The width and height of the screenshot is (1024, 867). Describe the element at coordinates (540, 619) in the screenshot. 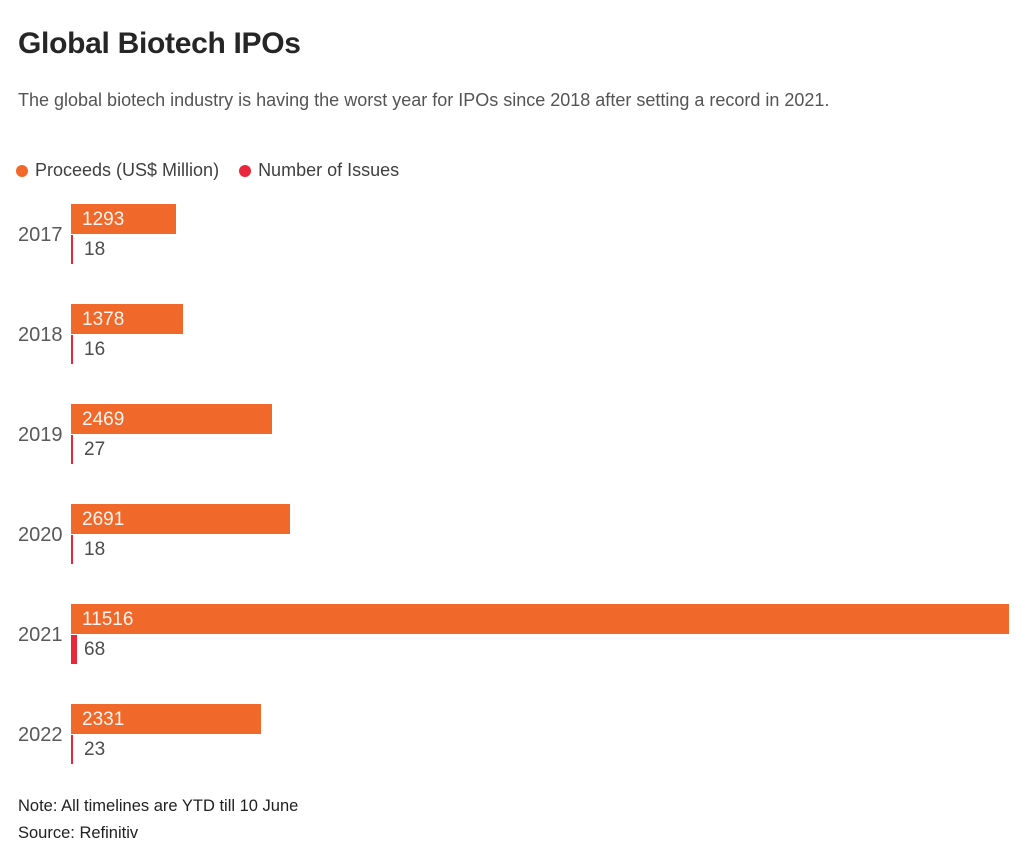

I see `proceeds-bar: 11516` at that location.